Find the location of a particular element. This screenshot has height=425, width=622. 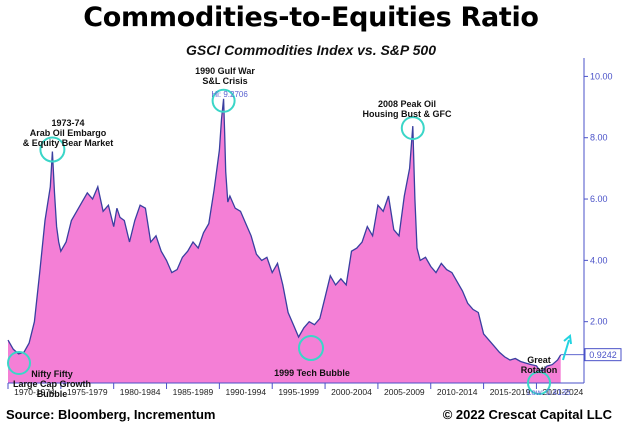

last-value-box is located at coordinates (603, 355).